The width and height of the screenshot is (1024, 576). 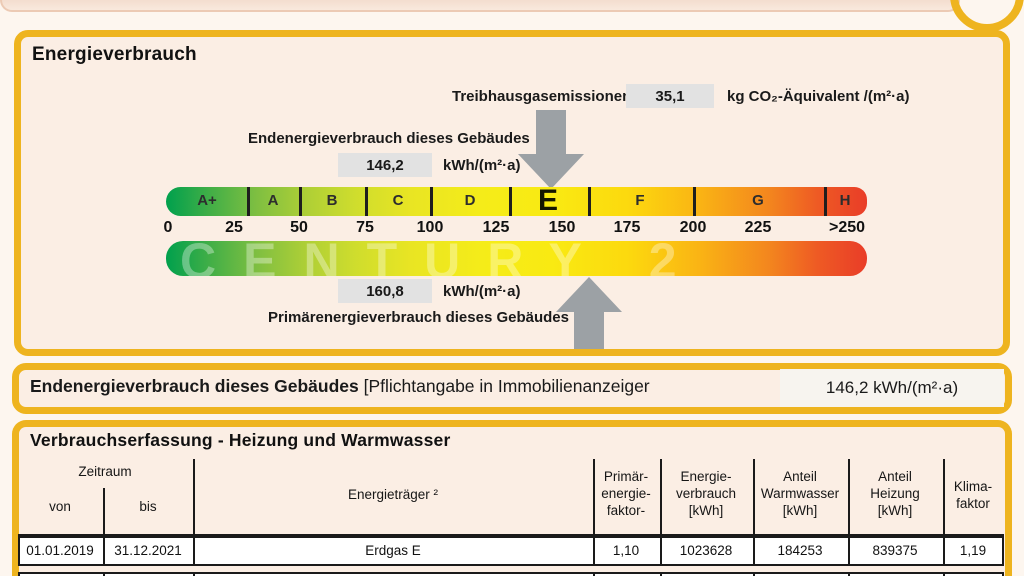 What do you see at coordinates (626, 493) in the screenshot?
I see `header-primaerfaktor: Primär- energie- faktor-` at bounding box center [626, 493].